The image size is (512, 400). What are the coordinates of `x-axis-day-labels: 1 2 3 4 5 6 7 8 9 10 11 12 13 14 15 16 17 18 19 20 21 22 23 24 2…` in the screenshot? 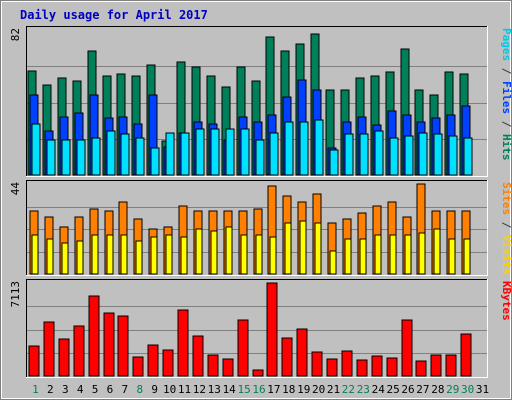 It's located at (260, 389).